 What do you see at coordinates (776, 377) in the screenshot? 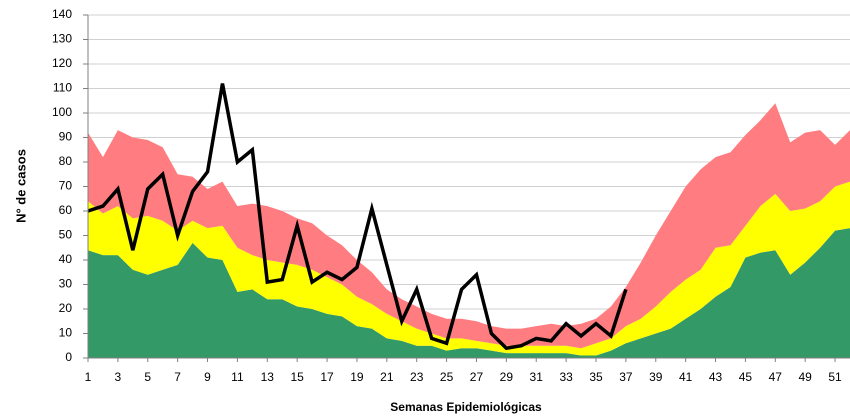
I see `x-tick-label: 47` at bounding box center [776, 377].